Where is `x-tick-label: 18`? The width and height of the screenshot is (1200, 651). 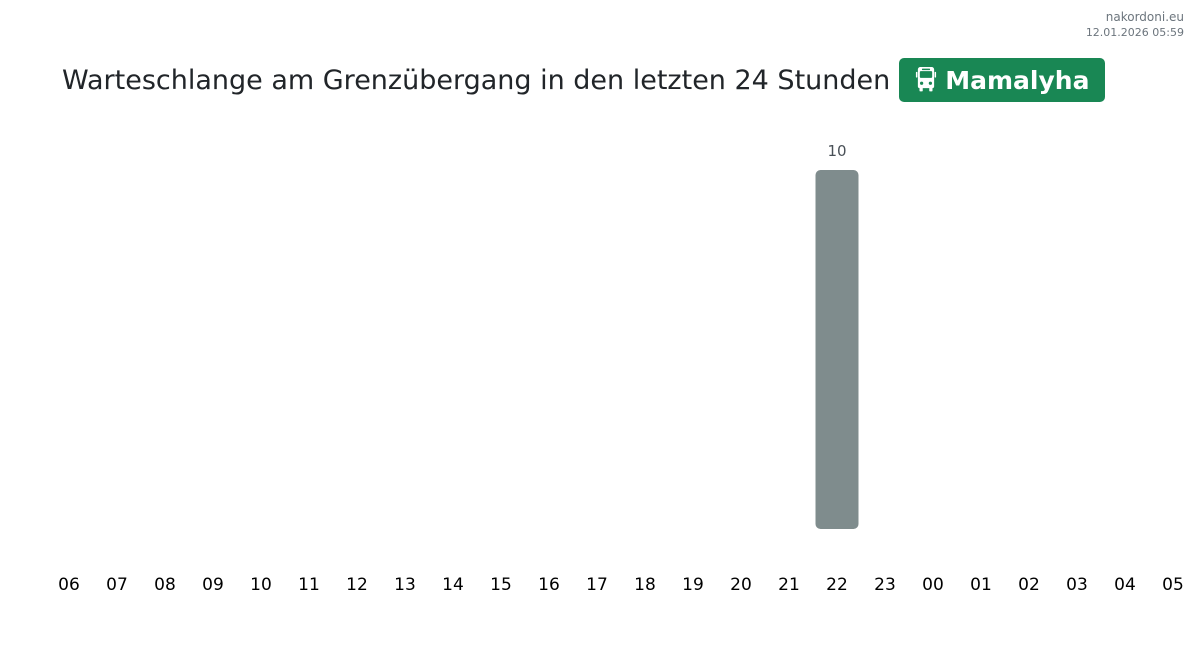 x-tick-label: 18 is located at coordinates (645, 585).